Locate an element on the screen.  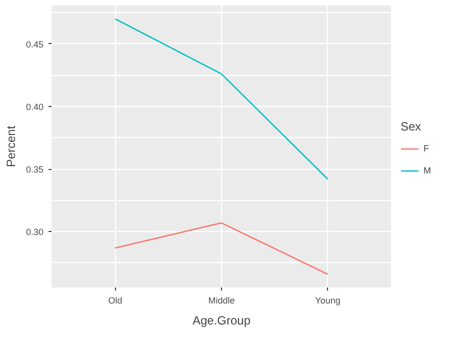
legend-title: Sex is located at coordinates (411, 127).